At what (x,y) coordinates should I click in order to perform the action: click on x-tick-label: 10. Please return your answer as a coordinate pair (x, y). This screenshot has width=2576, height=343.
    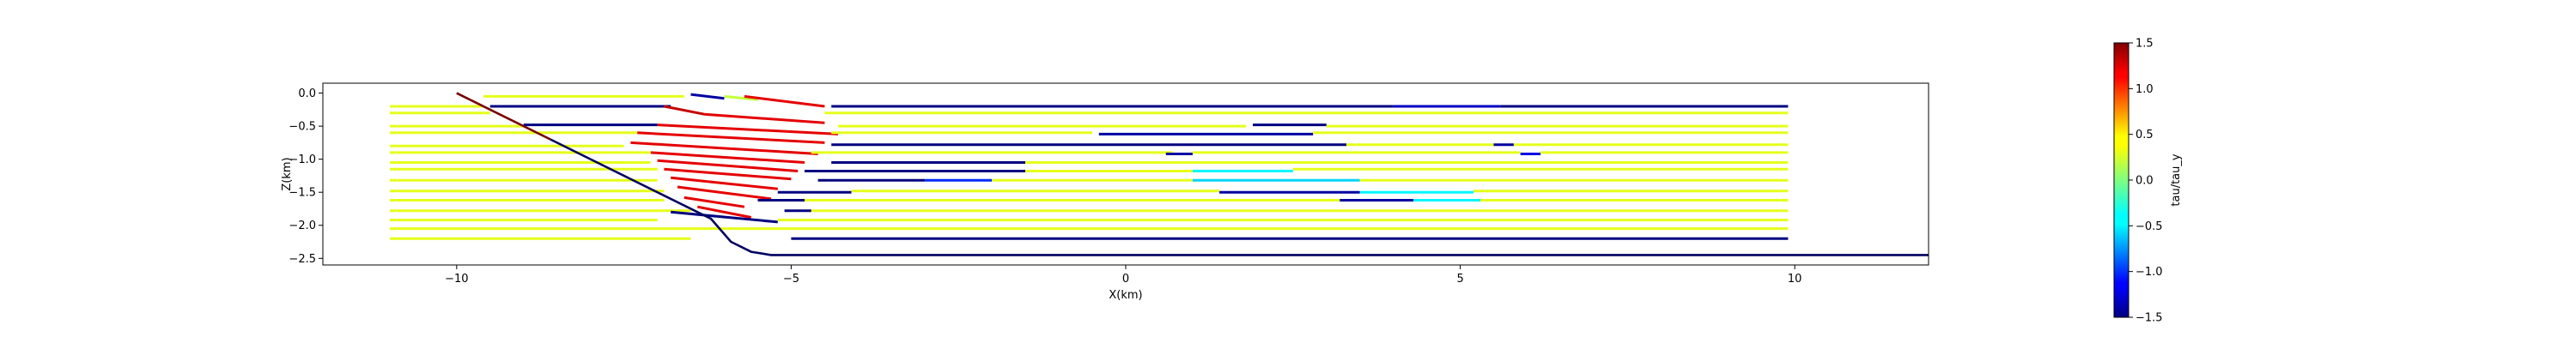
    Looking at the image, I should click on (1795, 280).